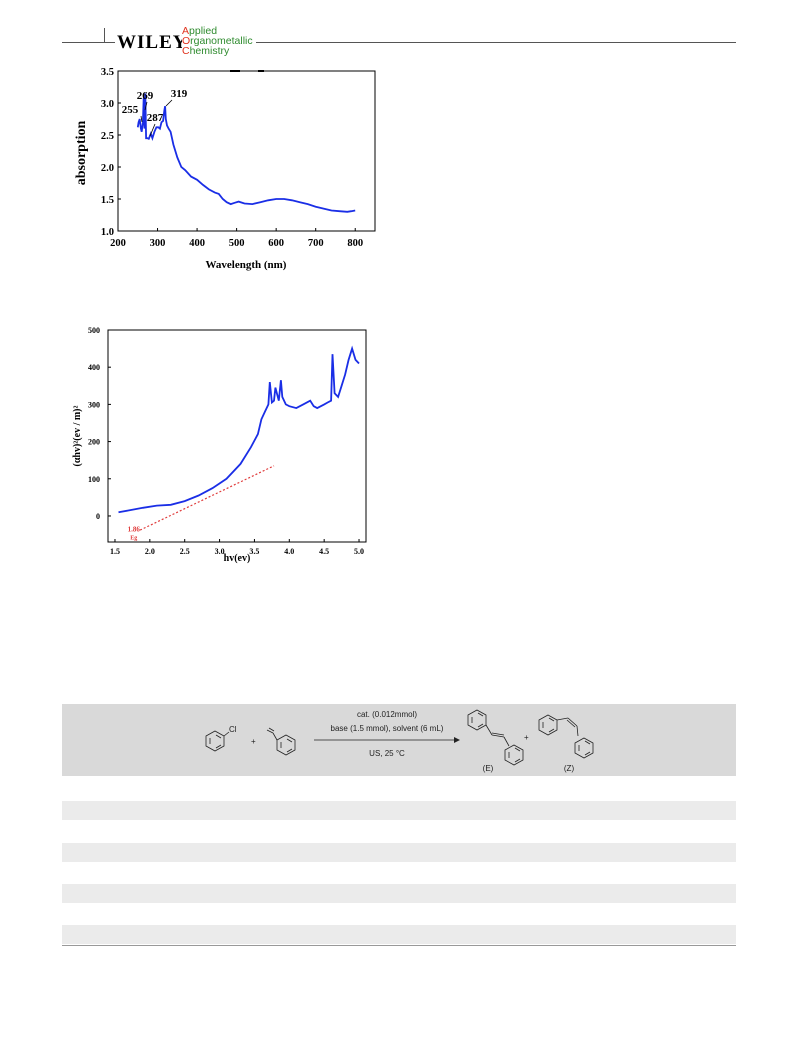 Image resolution: width=793 pixels, height=1043 pixels. What do you see at coordinates (94, 442) in the screenshot?
I see `y-tick-label: 200` at bounding box center [94, 442].